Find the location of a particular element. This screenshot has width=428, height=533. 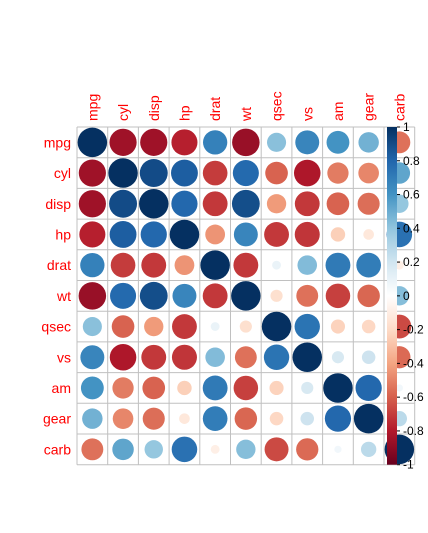

row-label-drat: drat is located at coordinates (59, 265).